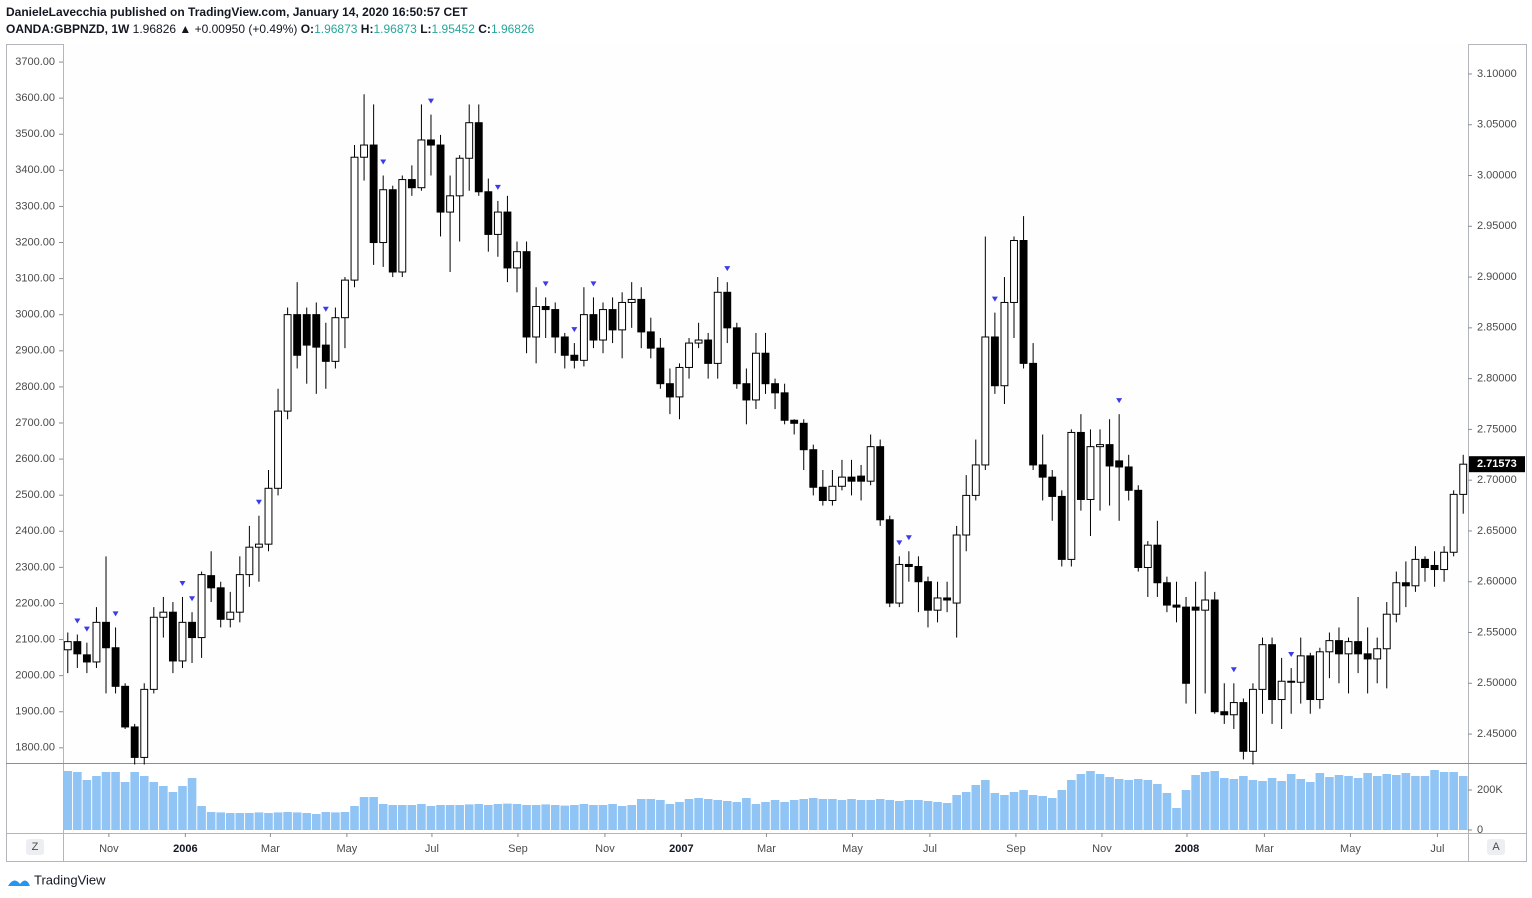  What do you see at coordinates (1497, 429) in the screenshot?
I see `y-tick-label: 2.75000` at bounding box center [1497, 429].